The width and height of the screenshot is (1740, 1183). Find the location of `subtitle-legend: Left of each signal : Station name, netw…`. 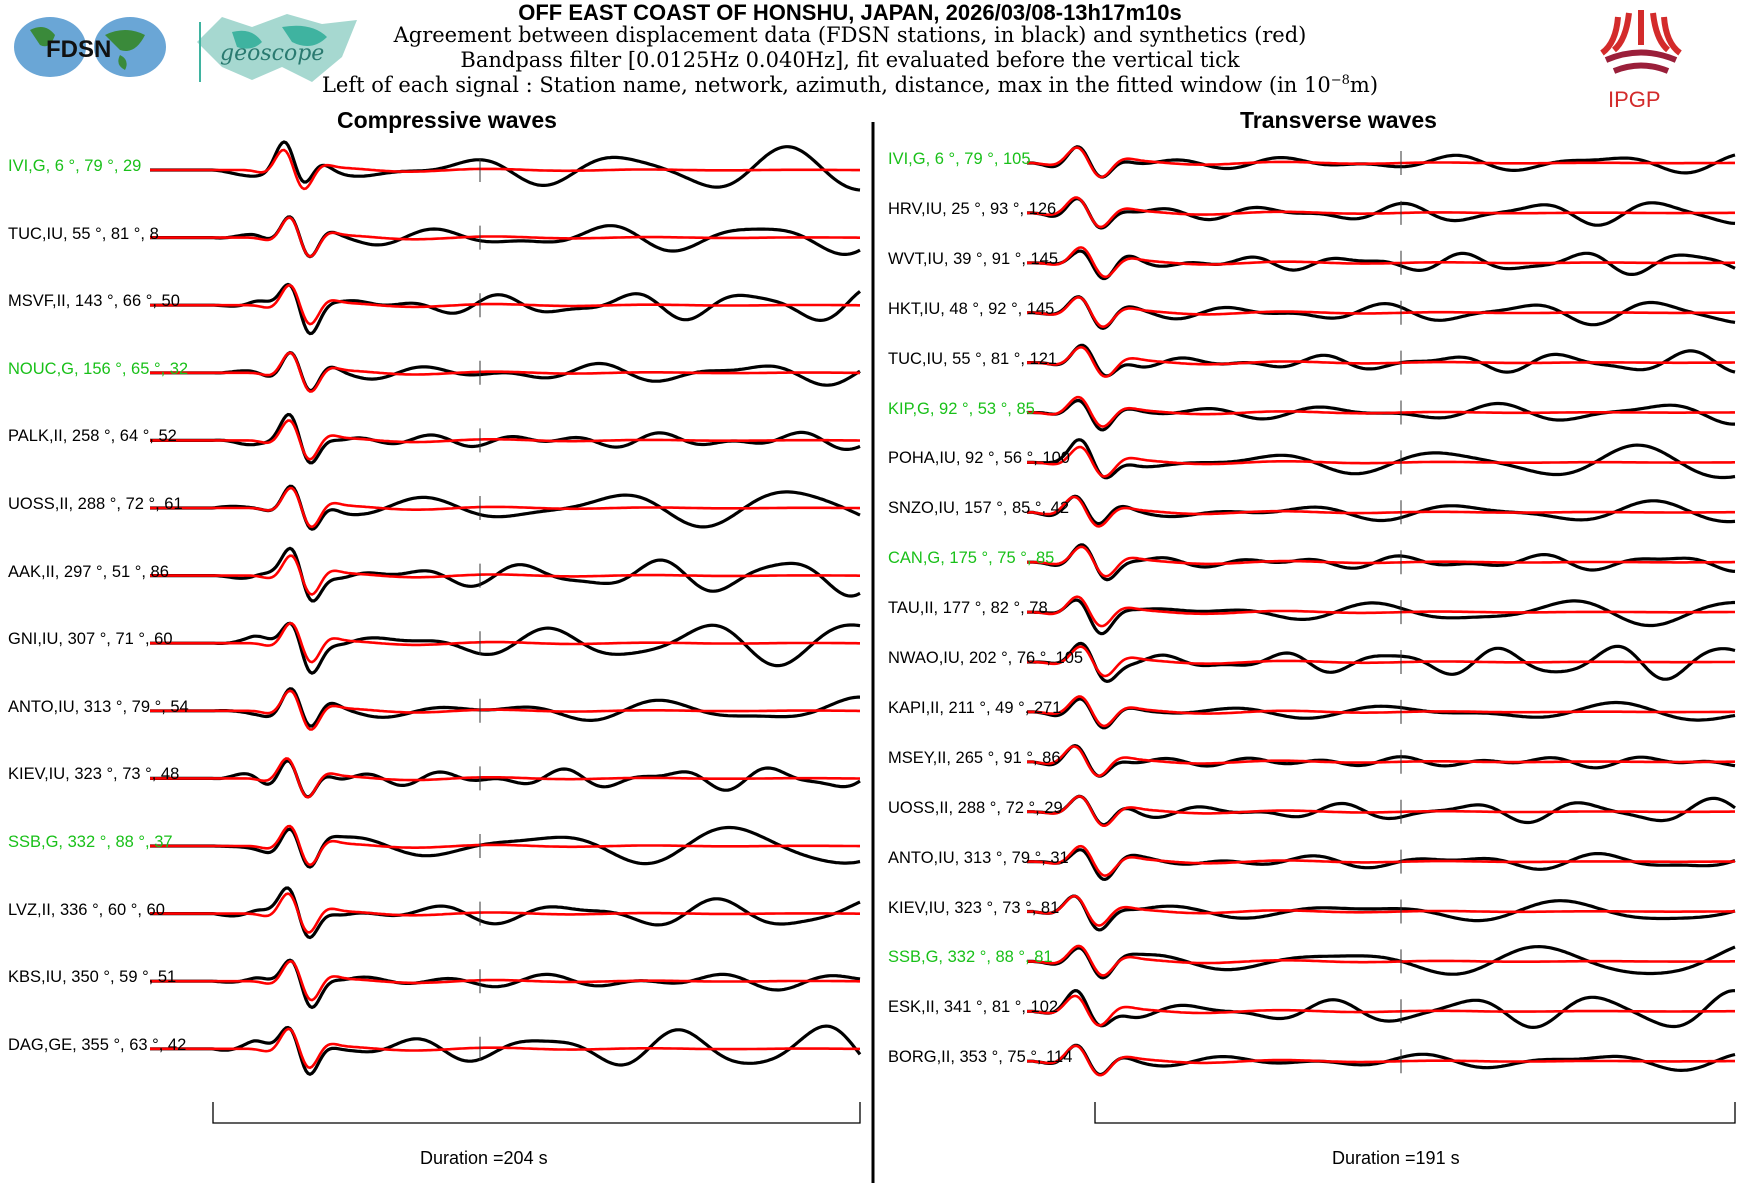

subtitle-legend: Left of each signal : Station name, netw… is located at coordinates (860, 85).